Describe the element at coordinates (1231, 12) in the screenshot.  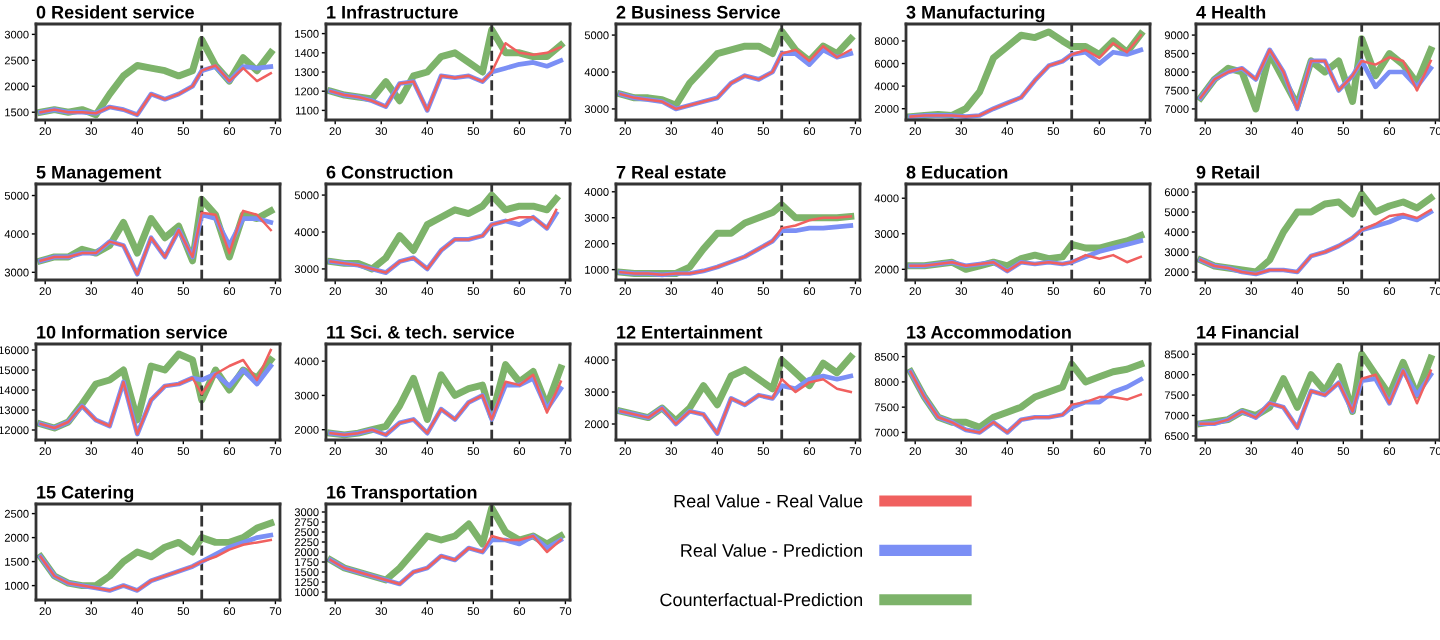
I see `chart-title: 4 Health` at that location.